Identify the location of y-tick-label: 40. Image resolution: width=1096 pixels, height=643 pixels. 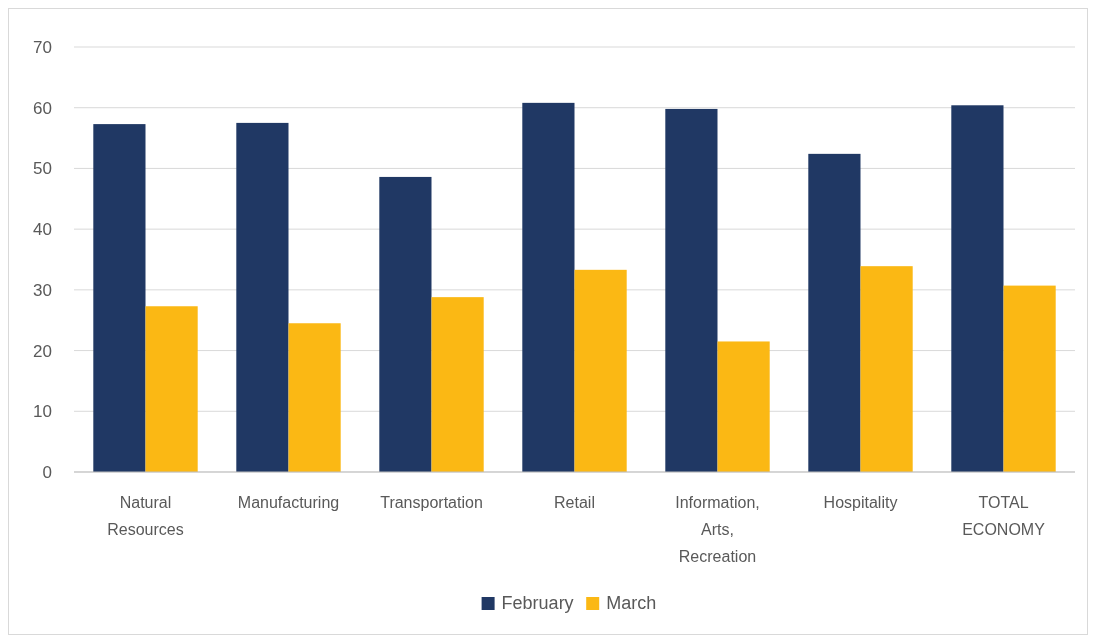
(42, 230).